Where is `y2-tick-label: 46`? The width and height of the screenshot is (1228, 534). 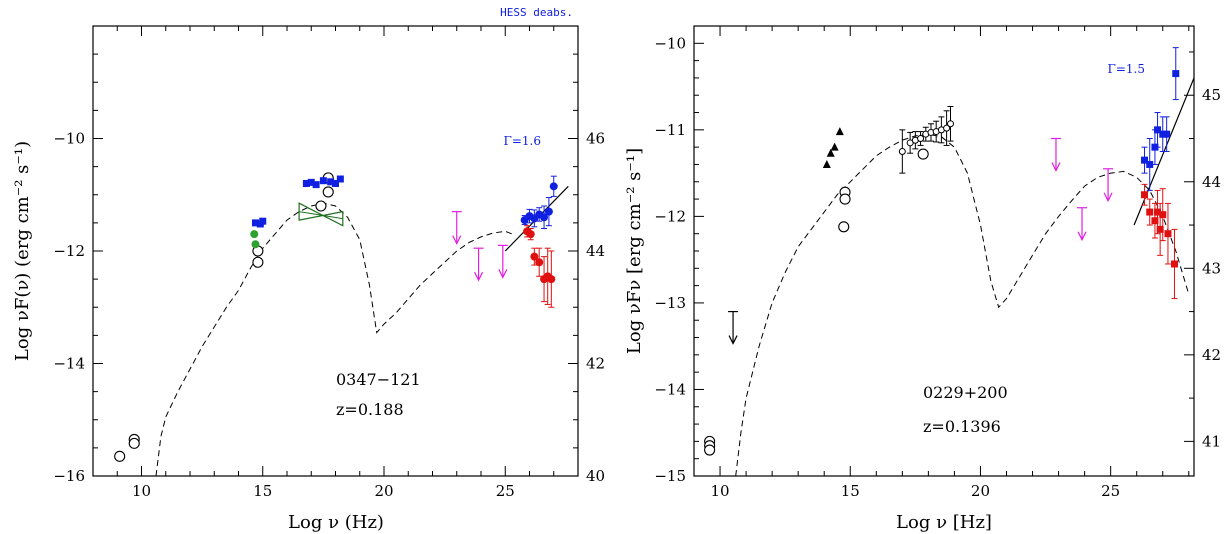 y2-tick-label: 46 is located at coordinates (595, 139).